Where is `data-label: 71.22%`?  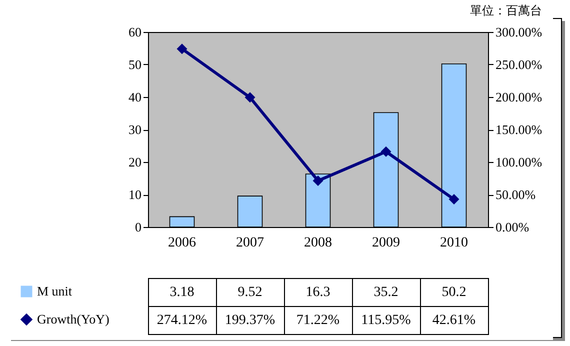 data-label: 71.22% is located at coordinates (318, 320).